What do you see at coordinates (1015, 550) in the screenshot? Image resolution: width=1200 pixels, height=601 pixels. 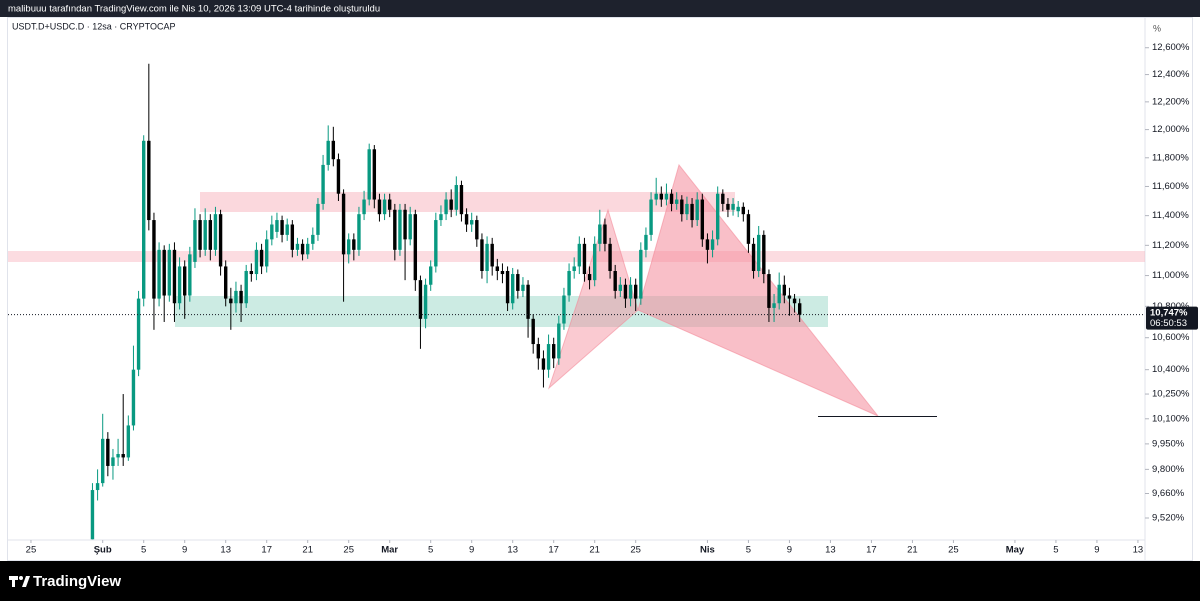 I see `x-tick-label: May` at bounding box center [1015, 550].